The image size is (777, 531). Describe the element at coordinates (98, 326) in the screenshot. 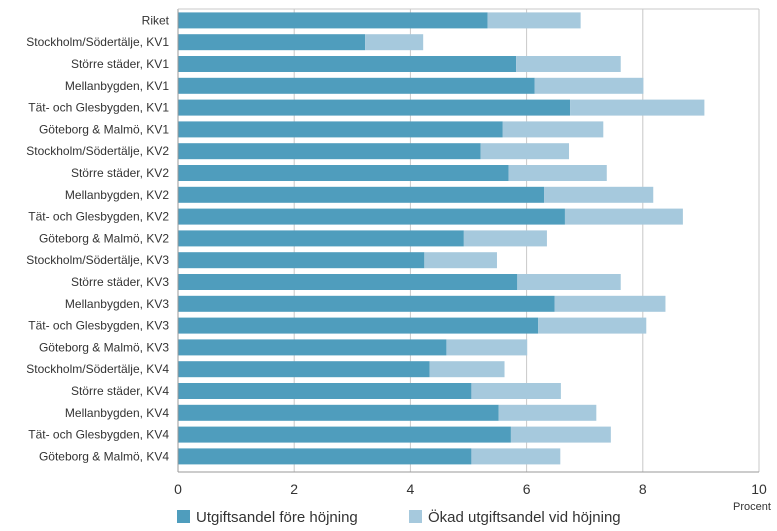

I see `category-label: Tät- och Glesbygden, KV3` at that location.